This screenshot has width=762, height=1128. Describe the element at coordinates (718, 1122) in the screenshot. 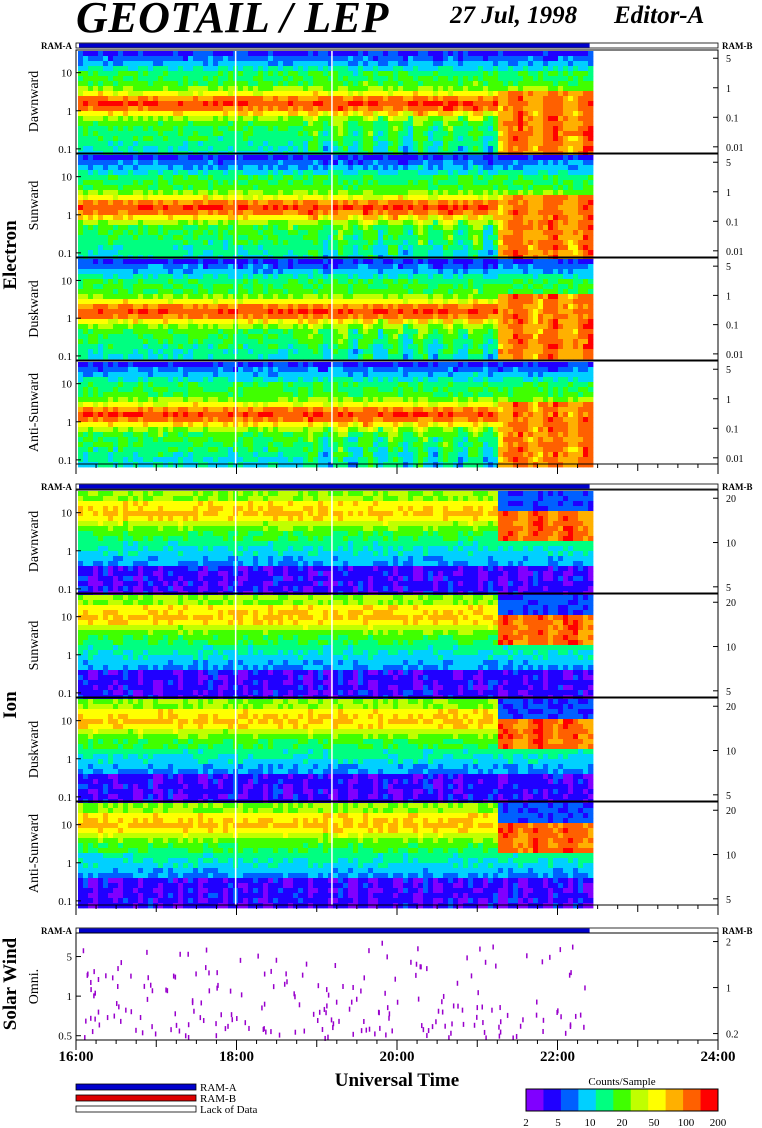

I see `colorbar-tick-label: 200` at that location.